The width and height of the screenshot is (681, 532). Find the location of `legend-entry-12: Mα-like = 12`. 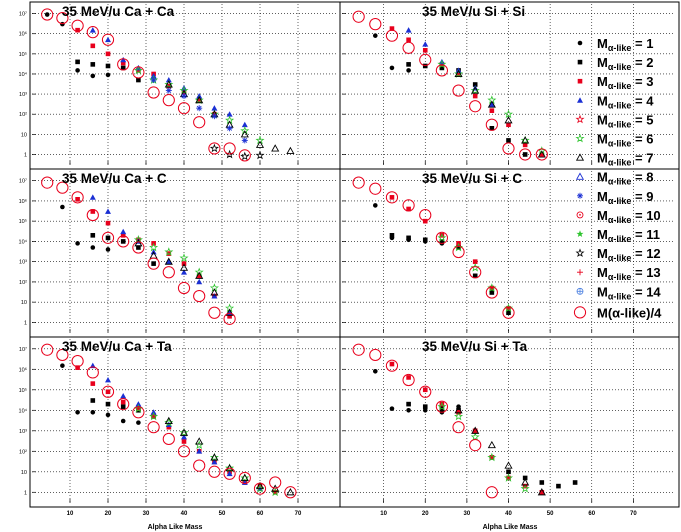

legend-entry-12: Mα-like = 12 is located at coordinates (618, 254).